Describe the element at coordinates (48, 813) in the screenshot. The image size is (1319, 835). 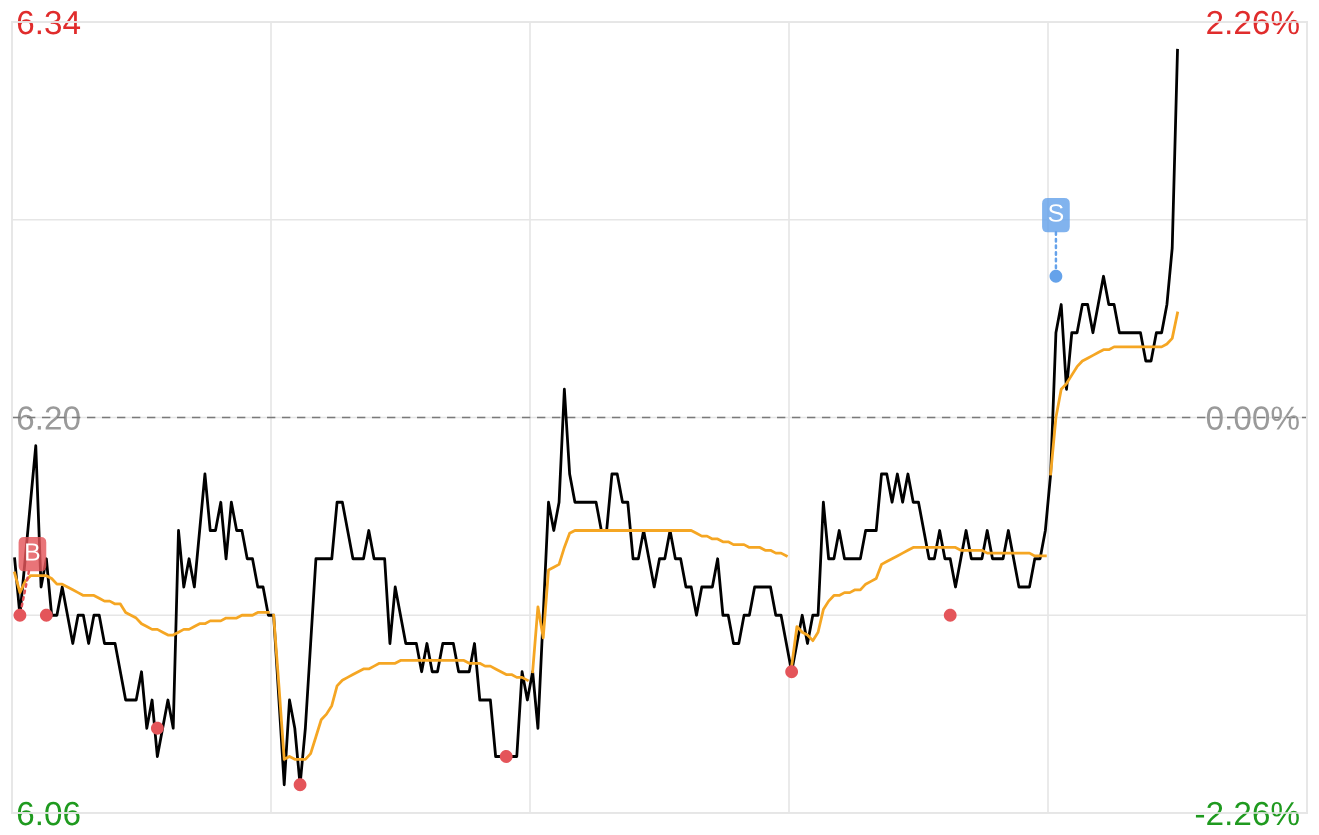
I see `y-tick-label: 6.06` at that location.